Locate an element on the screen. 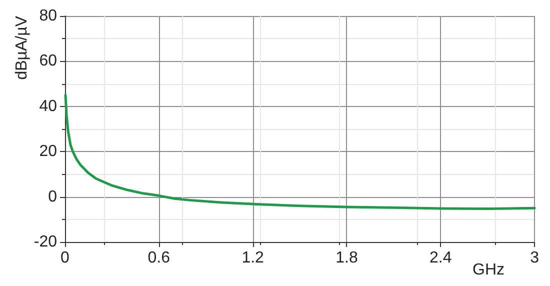 The image size is (550, 286). y-tick-label: 0 is located at coordinates (53, 197).